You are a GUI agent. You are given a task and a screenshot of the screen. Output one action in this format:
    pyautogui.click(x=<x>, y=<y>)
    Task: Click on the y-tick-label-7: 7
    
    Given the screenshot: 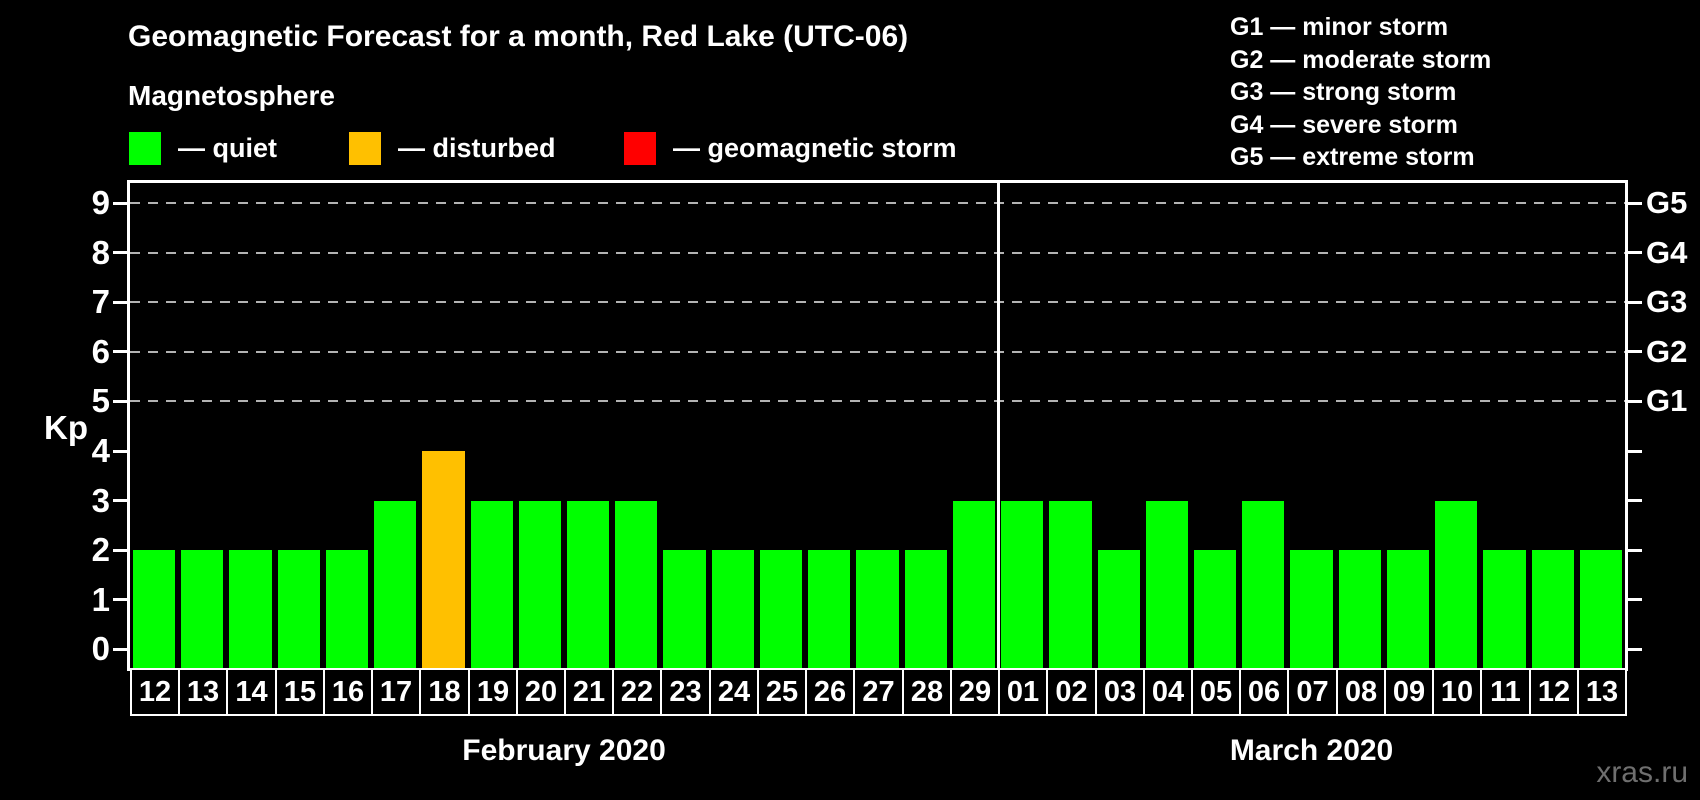 What is the action you would take?
    pyautogui.click(x=100, y=302)
    